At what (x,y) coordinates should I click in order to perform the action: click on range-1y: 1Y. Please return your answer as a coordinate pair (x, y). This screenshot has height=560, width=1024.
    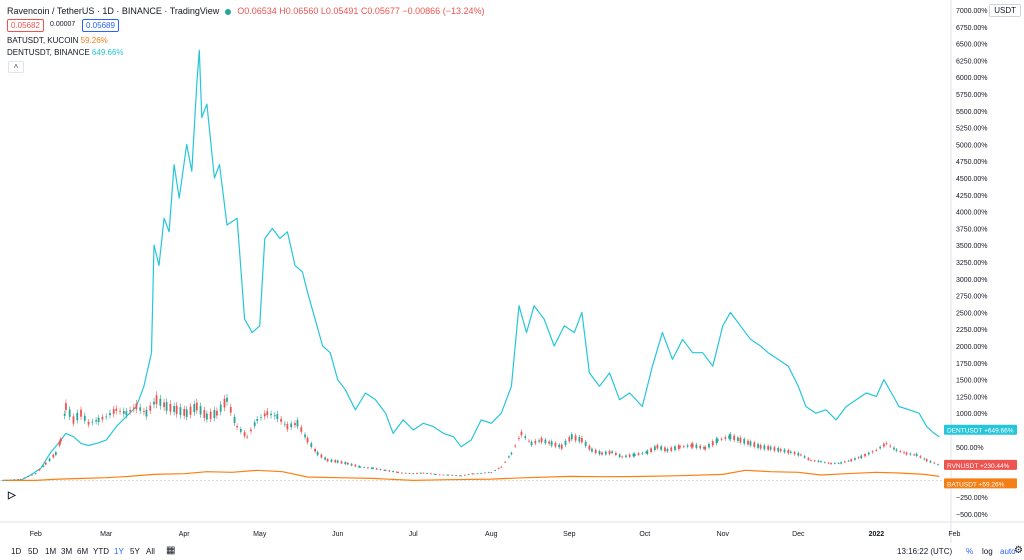
    Looking at the image, I should click on (119, 551).